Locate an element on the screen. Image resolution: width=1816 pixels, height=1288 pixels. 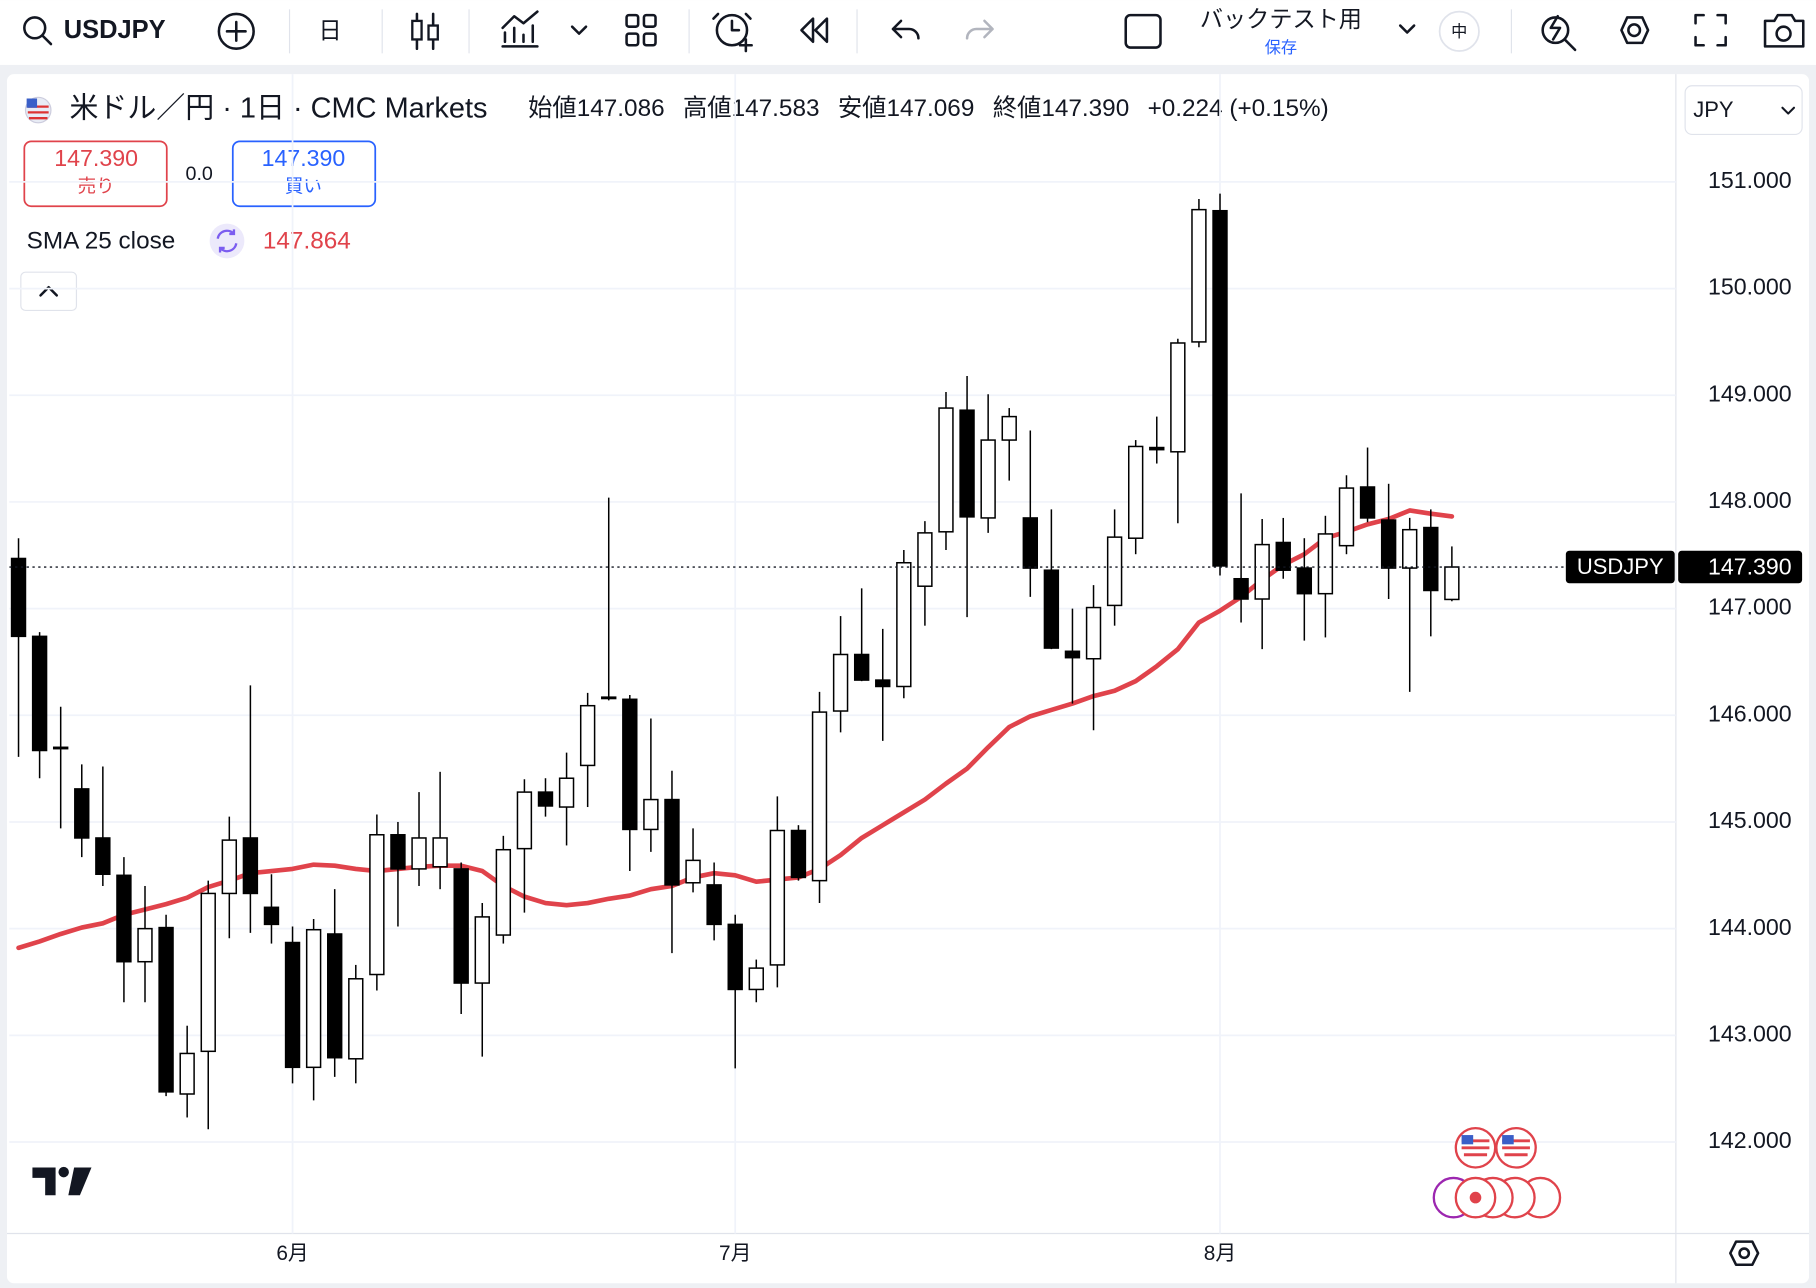
y-tick-label: 143.000 is located at coordinates (1750, 1033).